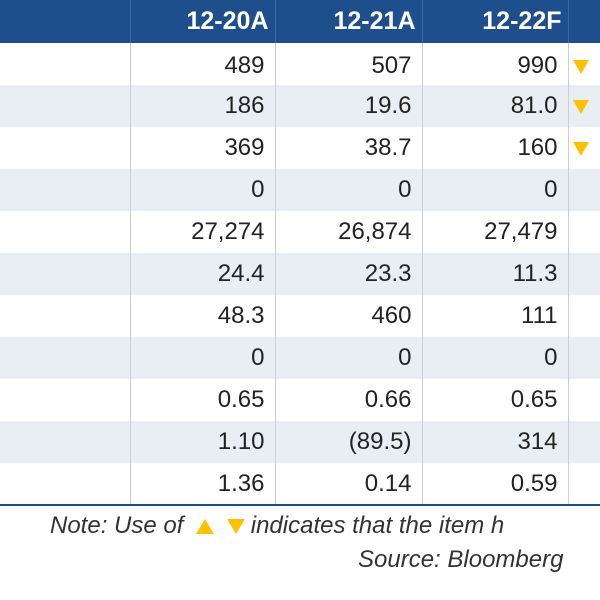 The image size is (600, 600). I want to click on table-cell: 27,479, so click(495, 232).